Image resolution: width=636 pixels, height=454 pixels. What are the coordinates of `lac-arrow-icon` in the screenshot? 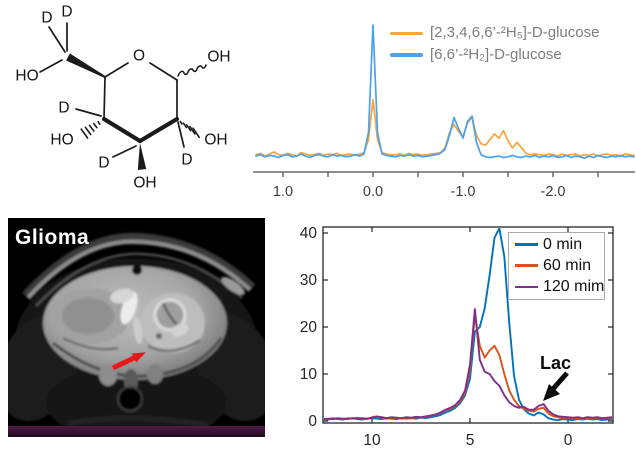 It's located at (556, 386).